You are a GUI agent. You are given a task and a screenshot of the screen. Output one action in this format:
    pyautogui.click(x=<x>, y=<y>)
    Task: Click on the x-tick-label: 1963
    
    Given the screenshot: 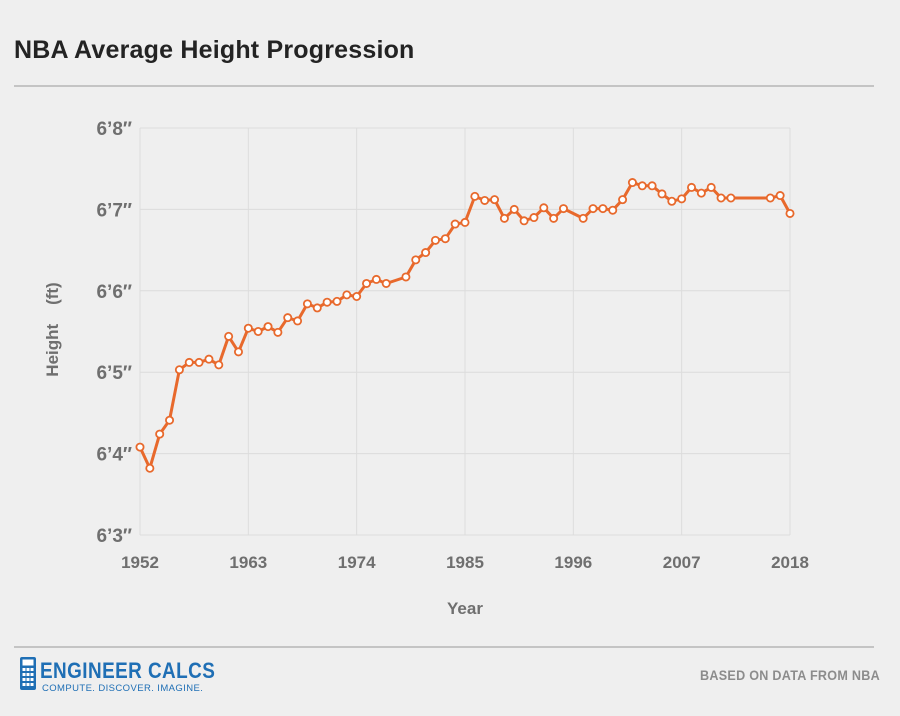 What is the action you would take?
    pyautogui.click(x=248, y=562)
    